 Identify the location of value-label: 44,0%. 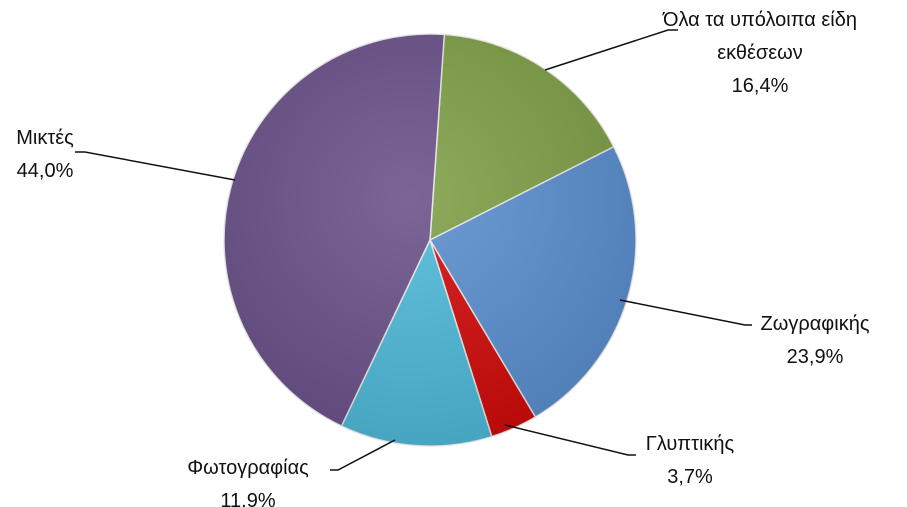
(45, 171).